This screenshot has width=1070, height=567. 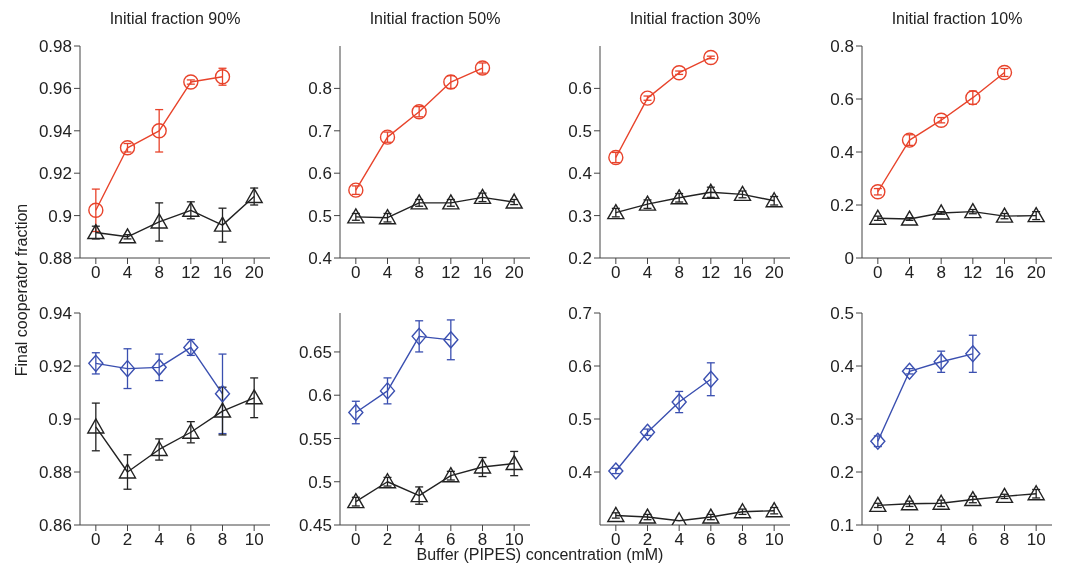 I want to click on y-tick-label: 0.98, so click(x=55, y=47).